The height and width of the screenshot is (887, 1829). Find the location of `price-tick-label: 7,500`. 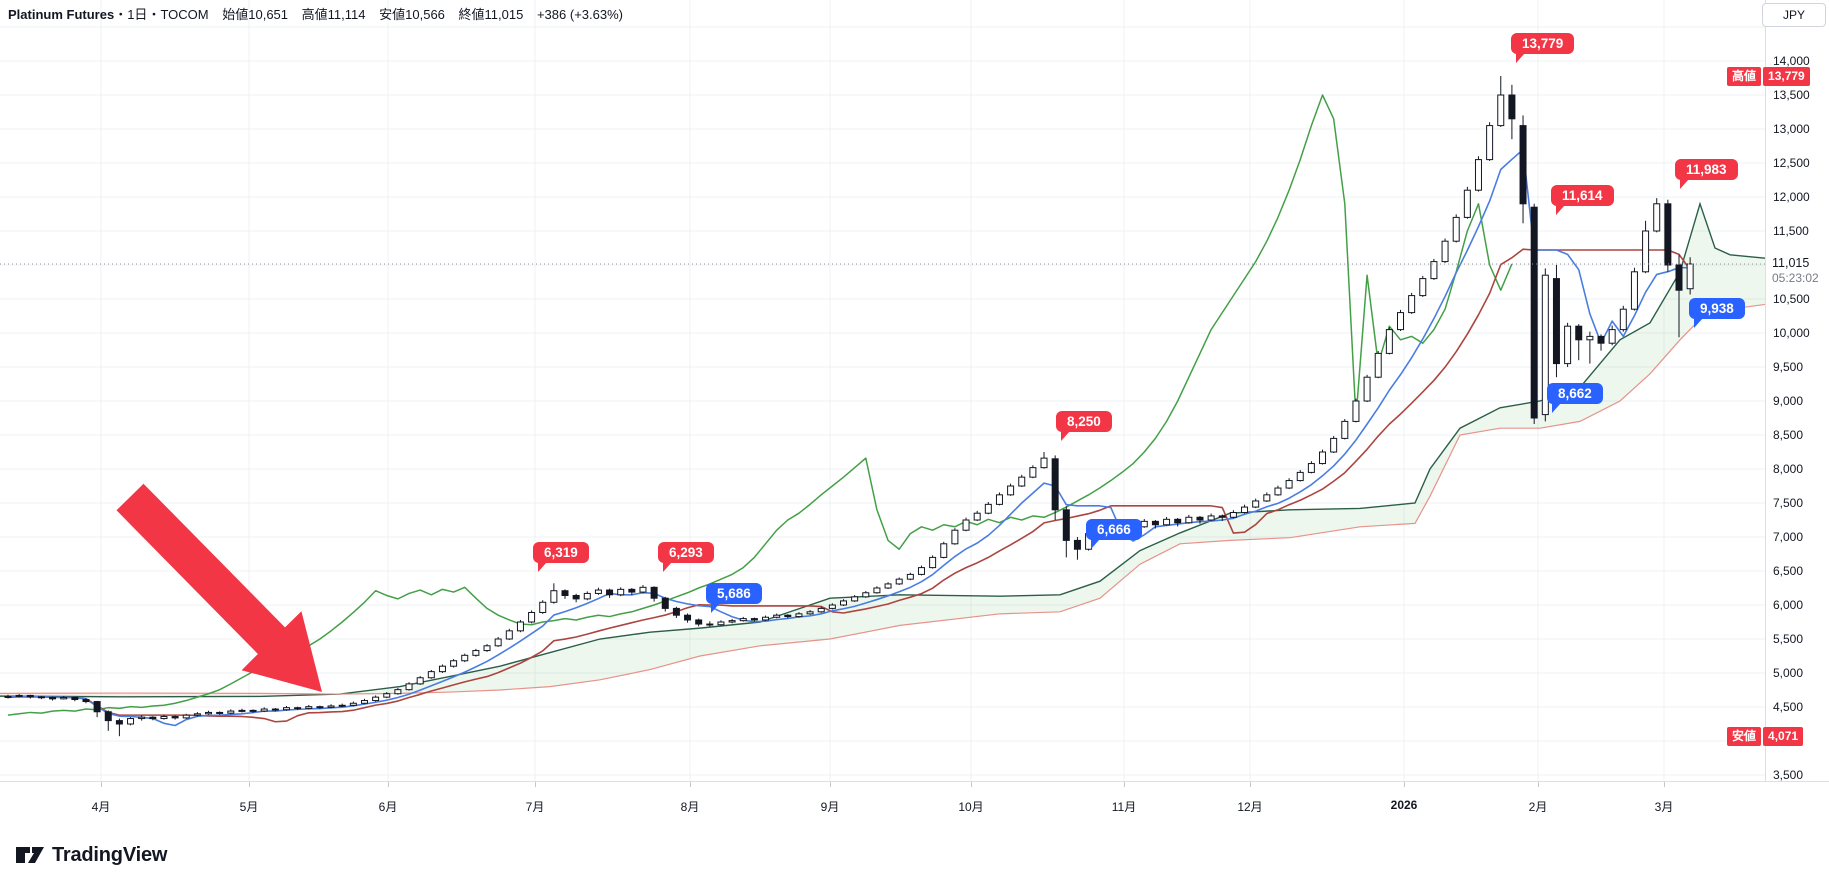

price-tick-label: 7,500 is located at coordinates (1788, 503).